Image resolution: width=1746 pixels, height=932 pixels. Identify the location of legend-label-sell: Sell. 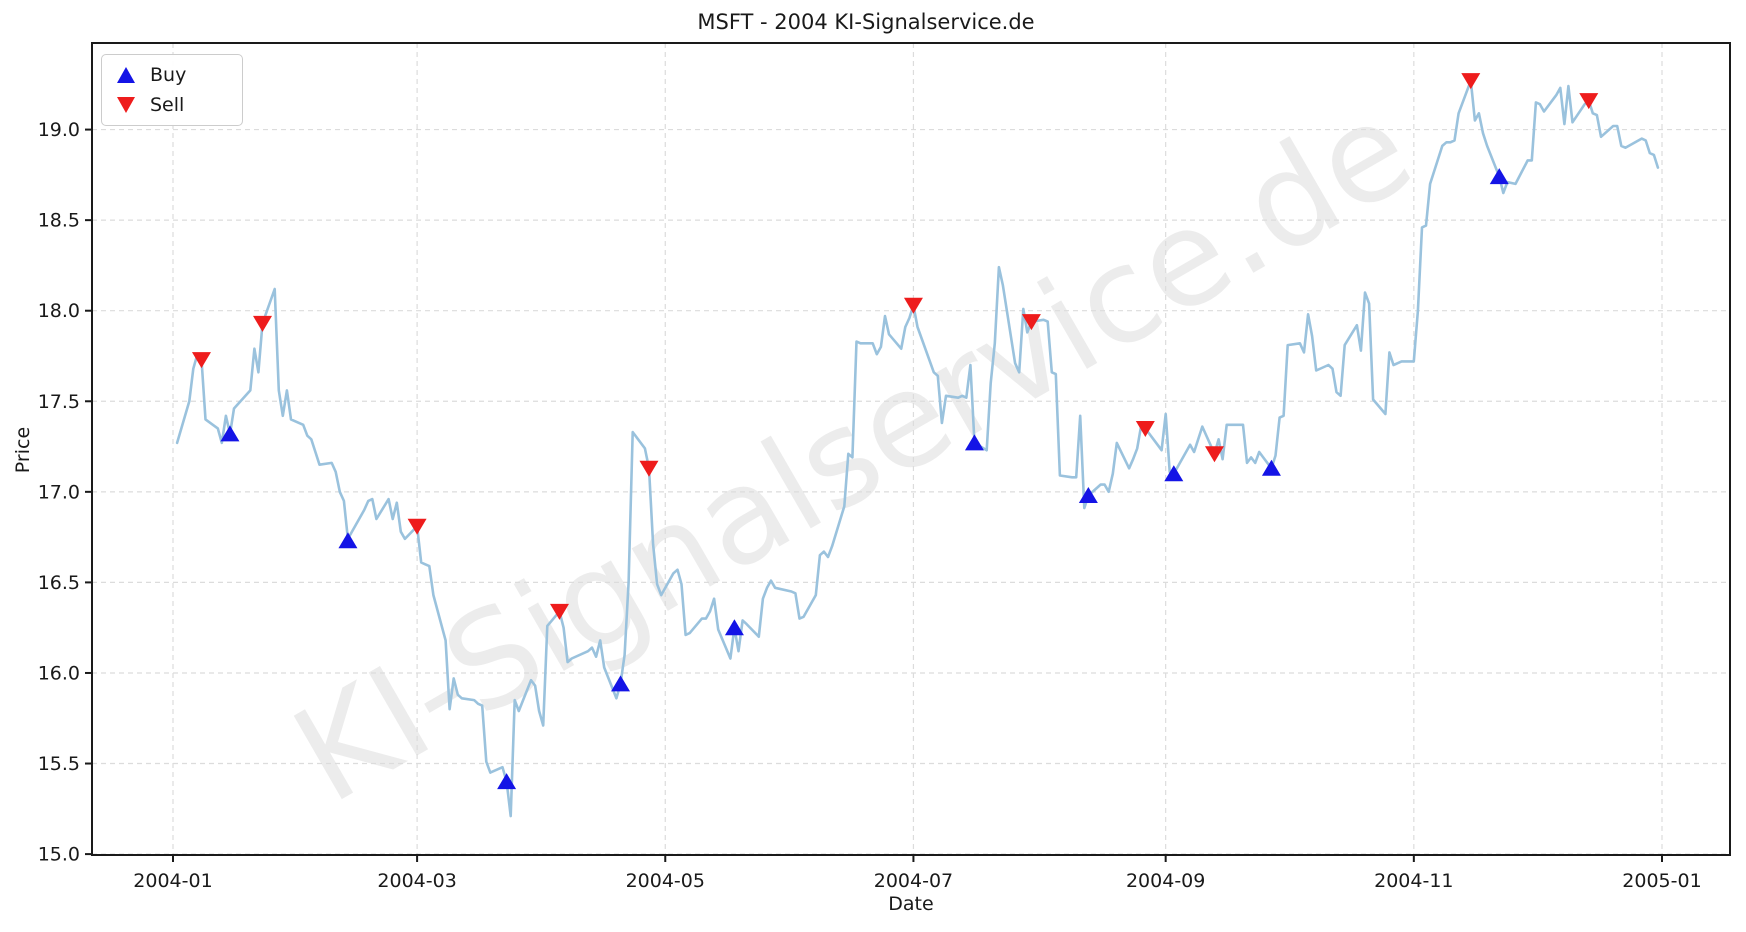
(167, 104).